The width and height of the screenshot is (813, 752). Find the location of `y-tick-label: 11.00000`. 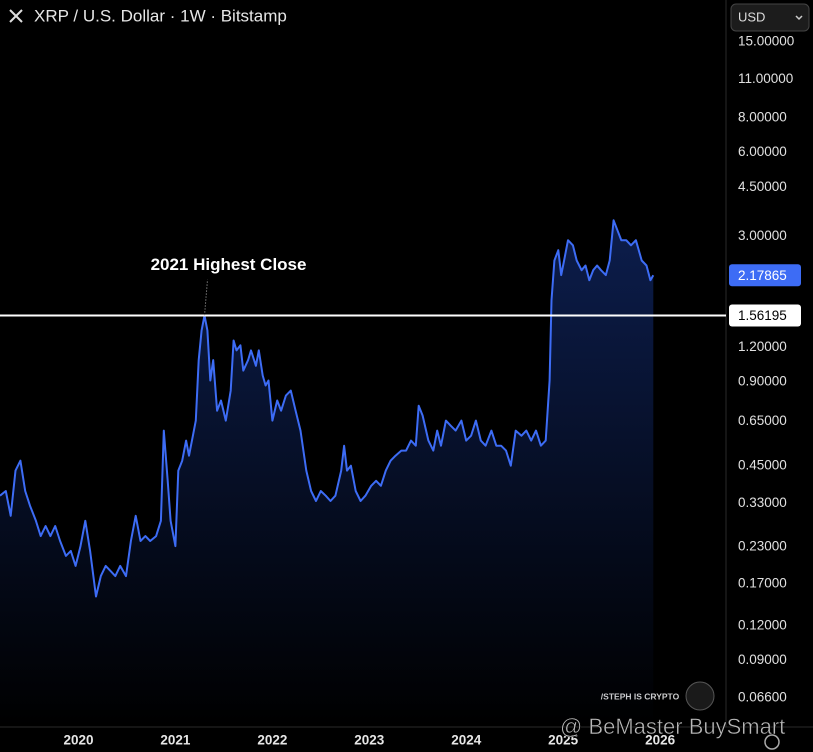

y-tick-label: 11.00000 is located at coordinates (765, 78).